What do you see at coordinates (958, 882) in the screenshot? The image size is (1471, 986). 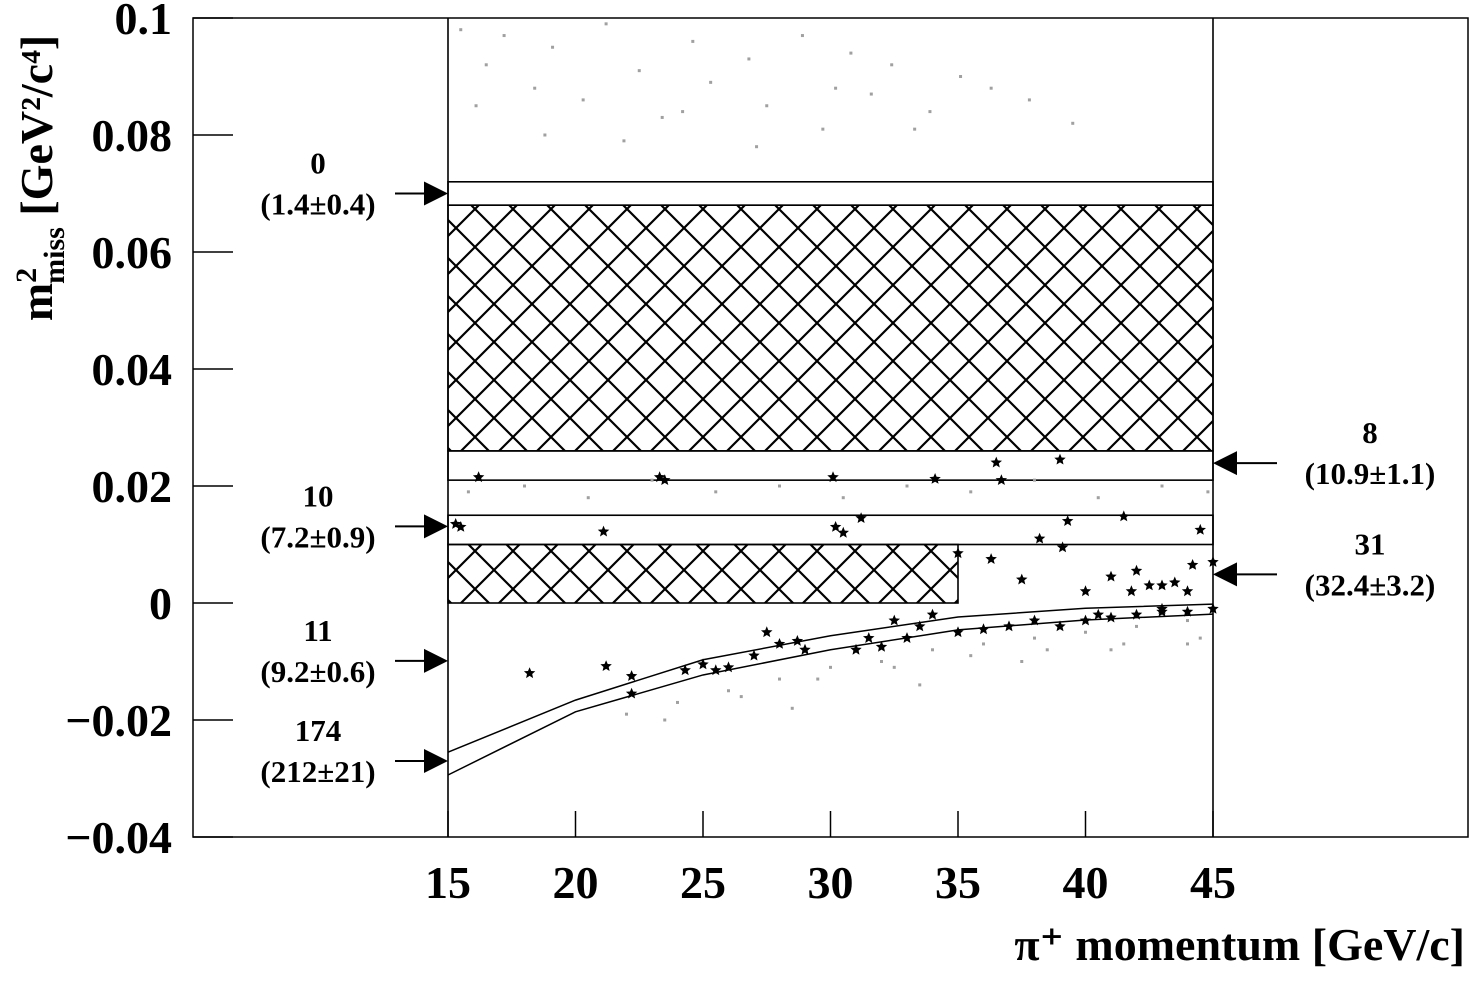 I see `x-tick-label: 35` at bounding box center [958, 882].